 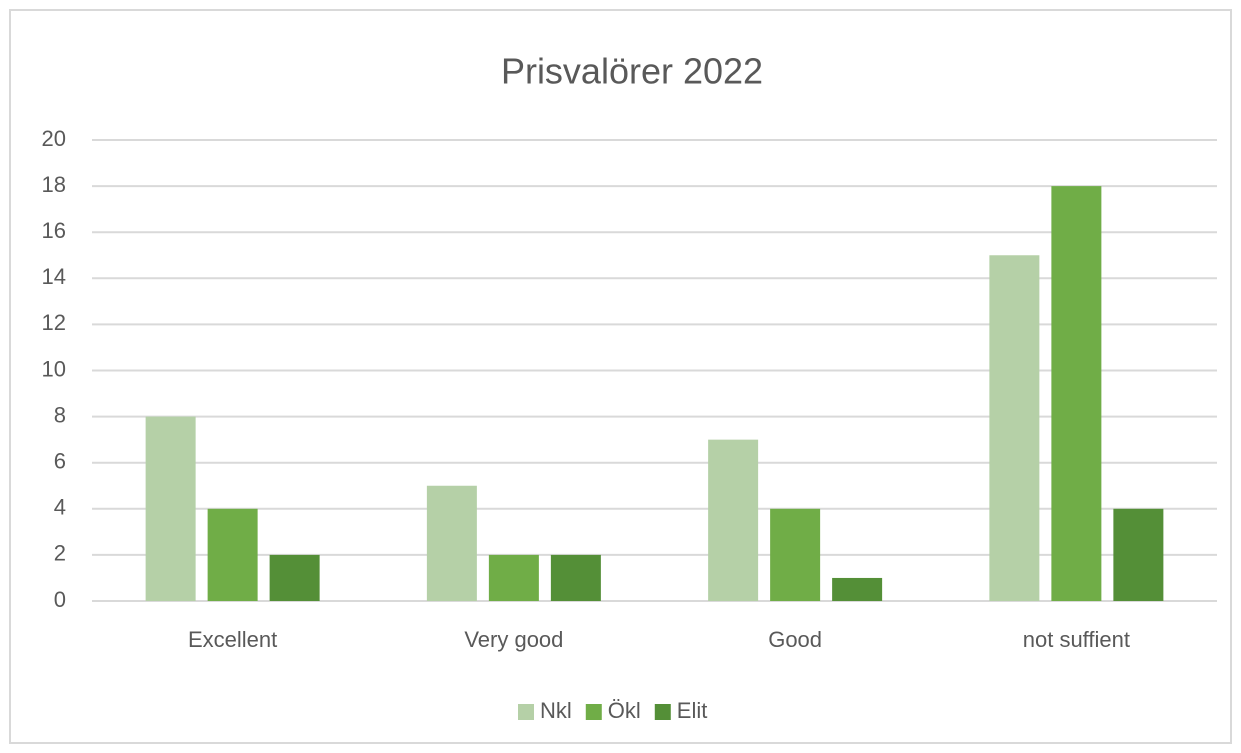 What do you see at coordinates (60, 599) in the screenshot?
I see `y-tick-label: 0` at bounding box center [60, 599].